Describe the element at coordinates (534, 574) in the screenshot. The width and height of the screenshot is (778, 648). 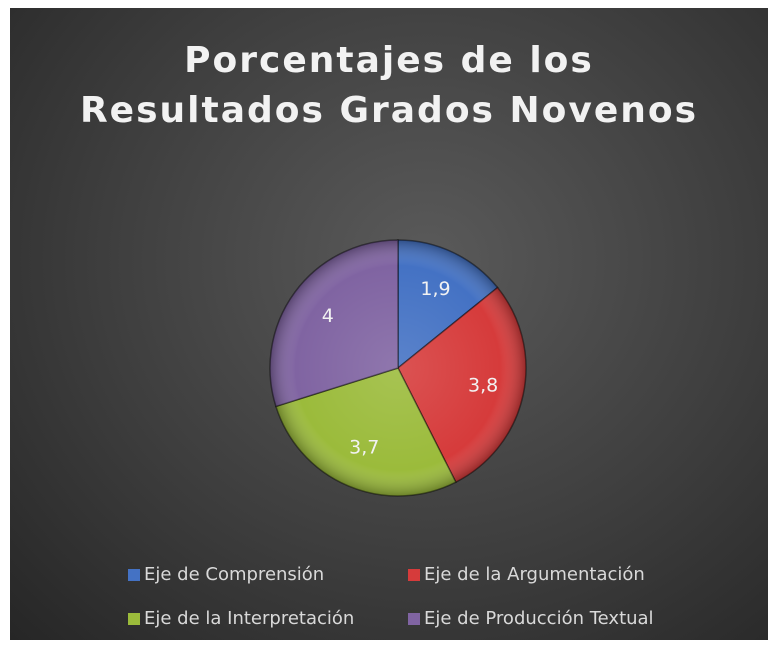
I see `legend-label: Eje de la Argumentación` at that location.